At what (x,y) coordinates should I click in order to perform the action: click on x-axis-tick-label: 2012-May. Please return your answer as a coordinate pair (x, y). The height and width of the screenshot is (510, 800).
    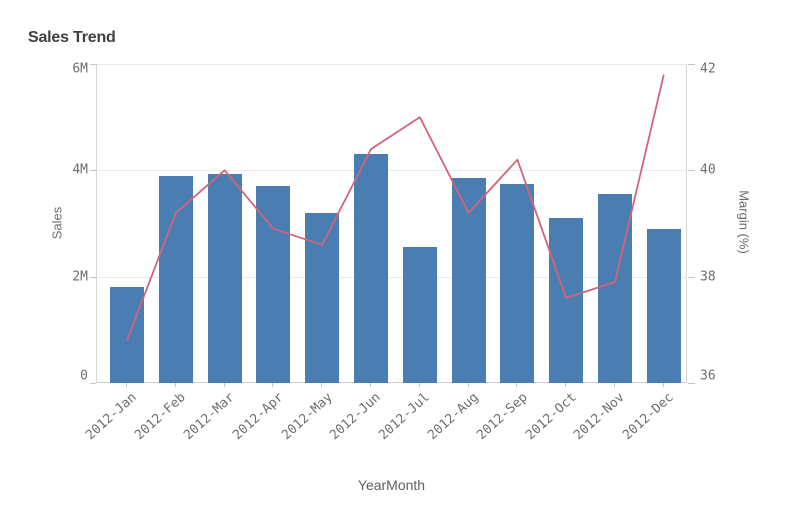
    Looking at the image, I should click on (307, 417).